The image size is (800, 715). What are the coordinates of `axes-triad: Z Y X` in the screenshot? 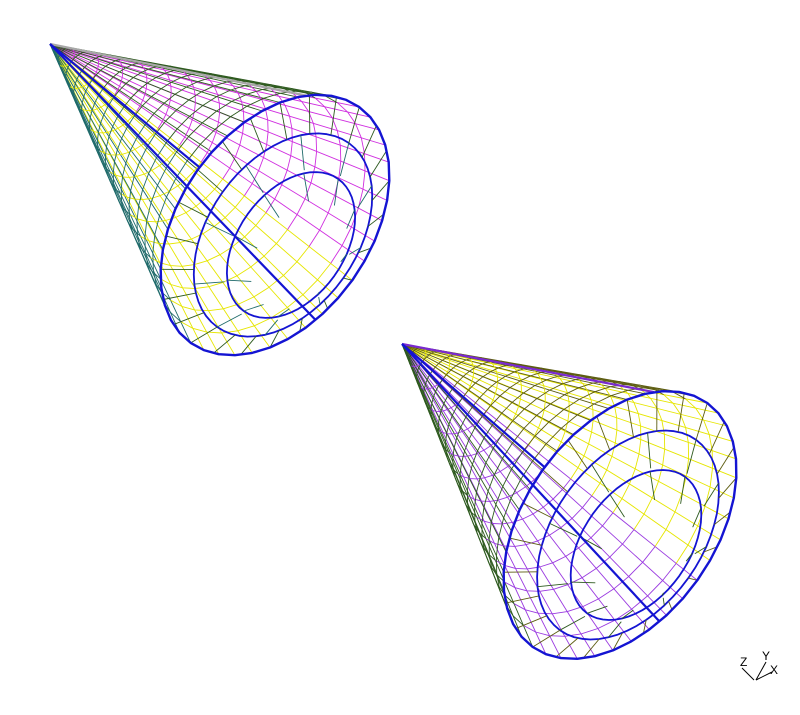 It's located at (759, 664).